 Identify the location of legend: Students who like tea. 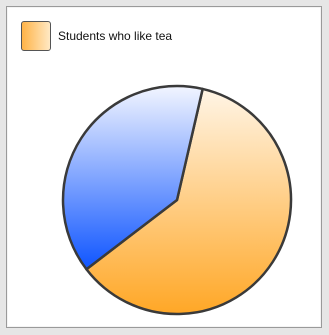
(96, 36).